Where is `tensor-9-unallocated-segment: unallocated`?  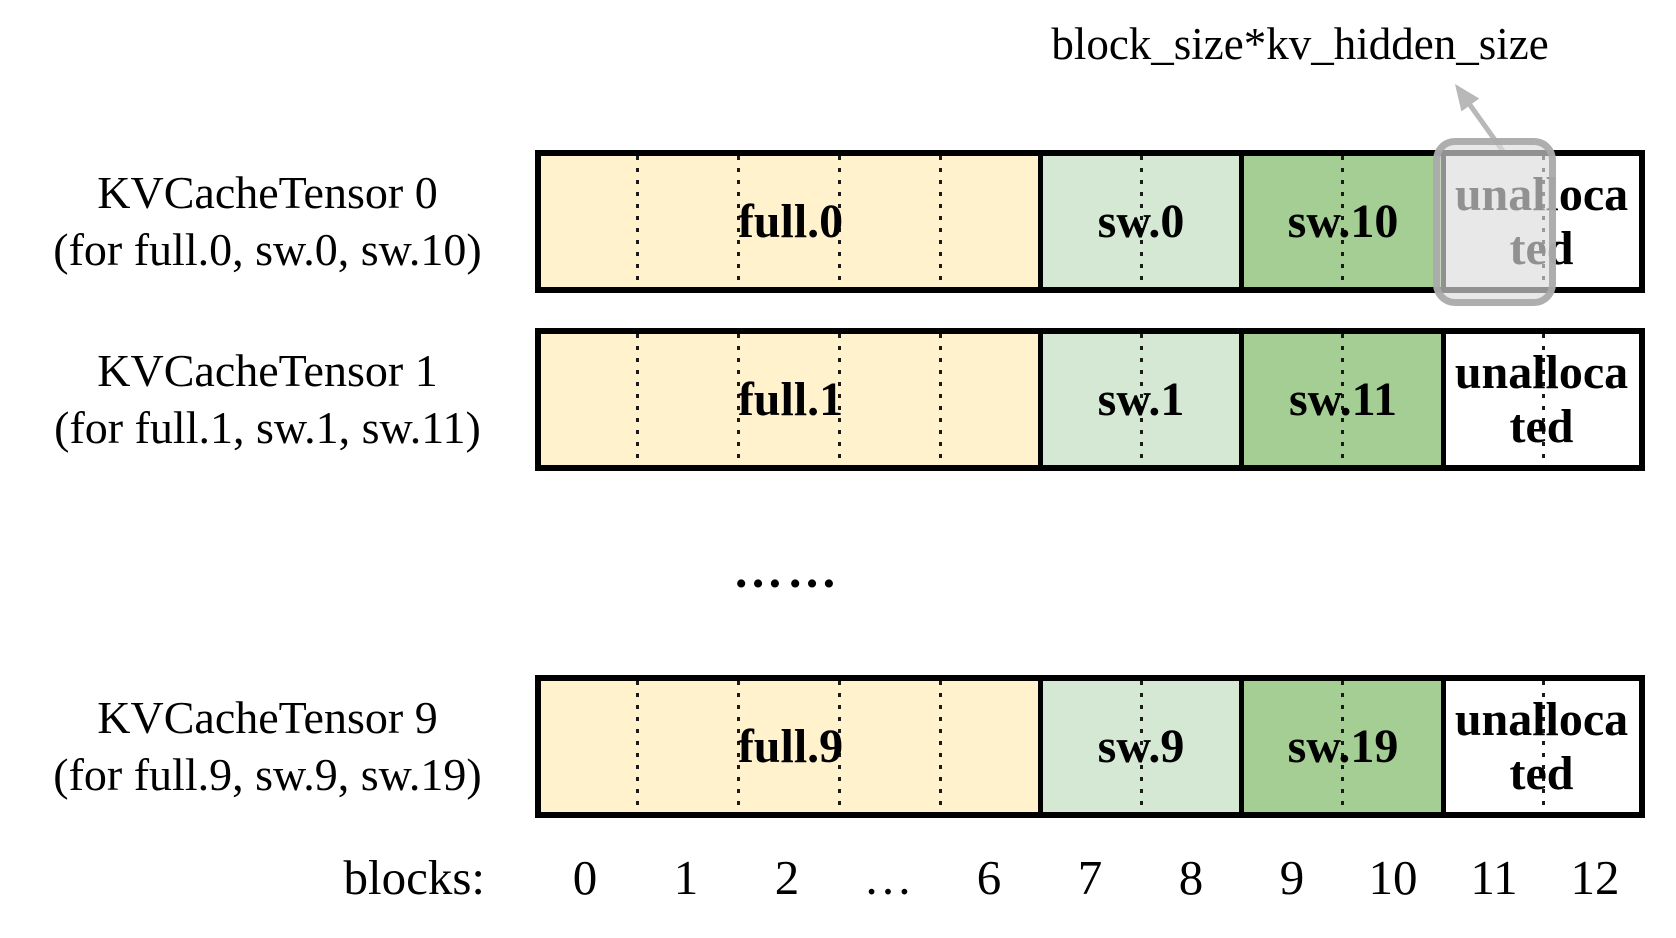
tensor-9-unallocated-segment: unallocated is located at coordinates (1541, 746).